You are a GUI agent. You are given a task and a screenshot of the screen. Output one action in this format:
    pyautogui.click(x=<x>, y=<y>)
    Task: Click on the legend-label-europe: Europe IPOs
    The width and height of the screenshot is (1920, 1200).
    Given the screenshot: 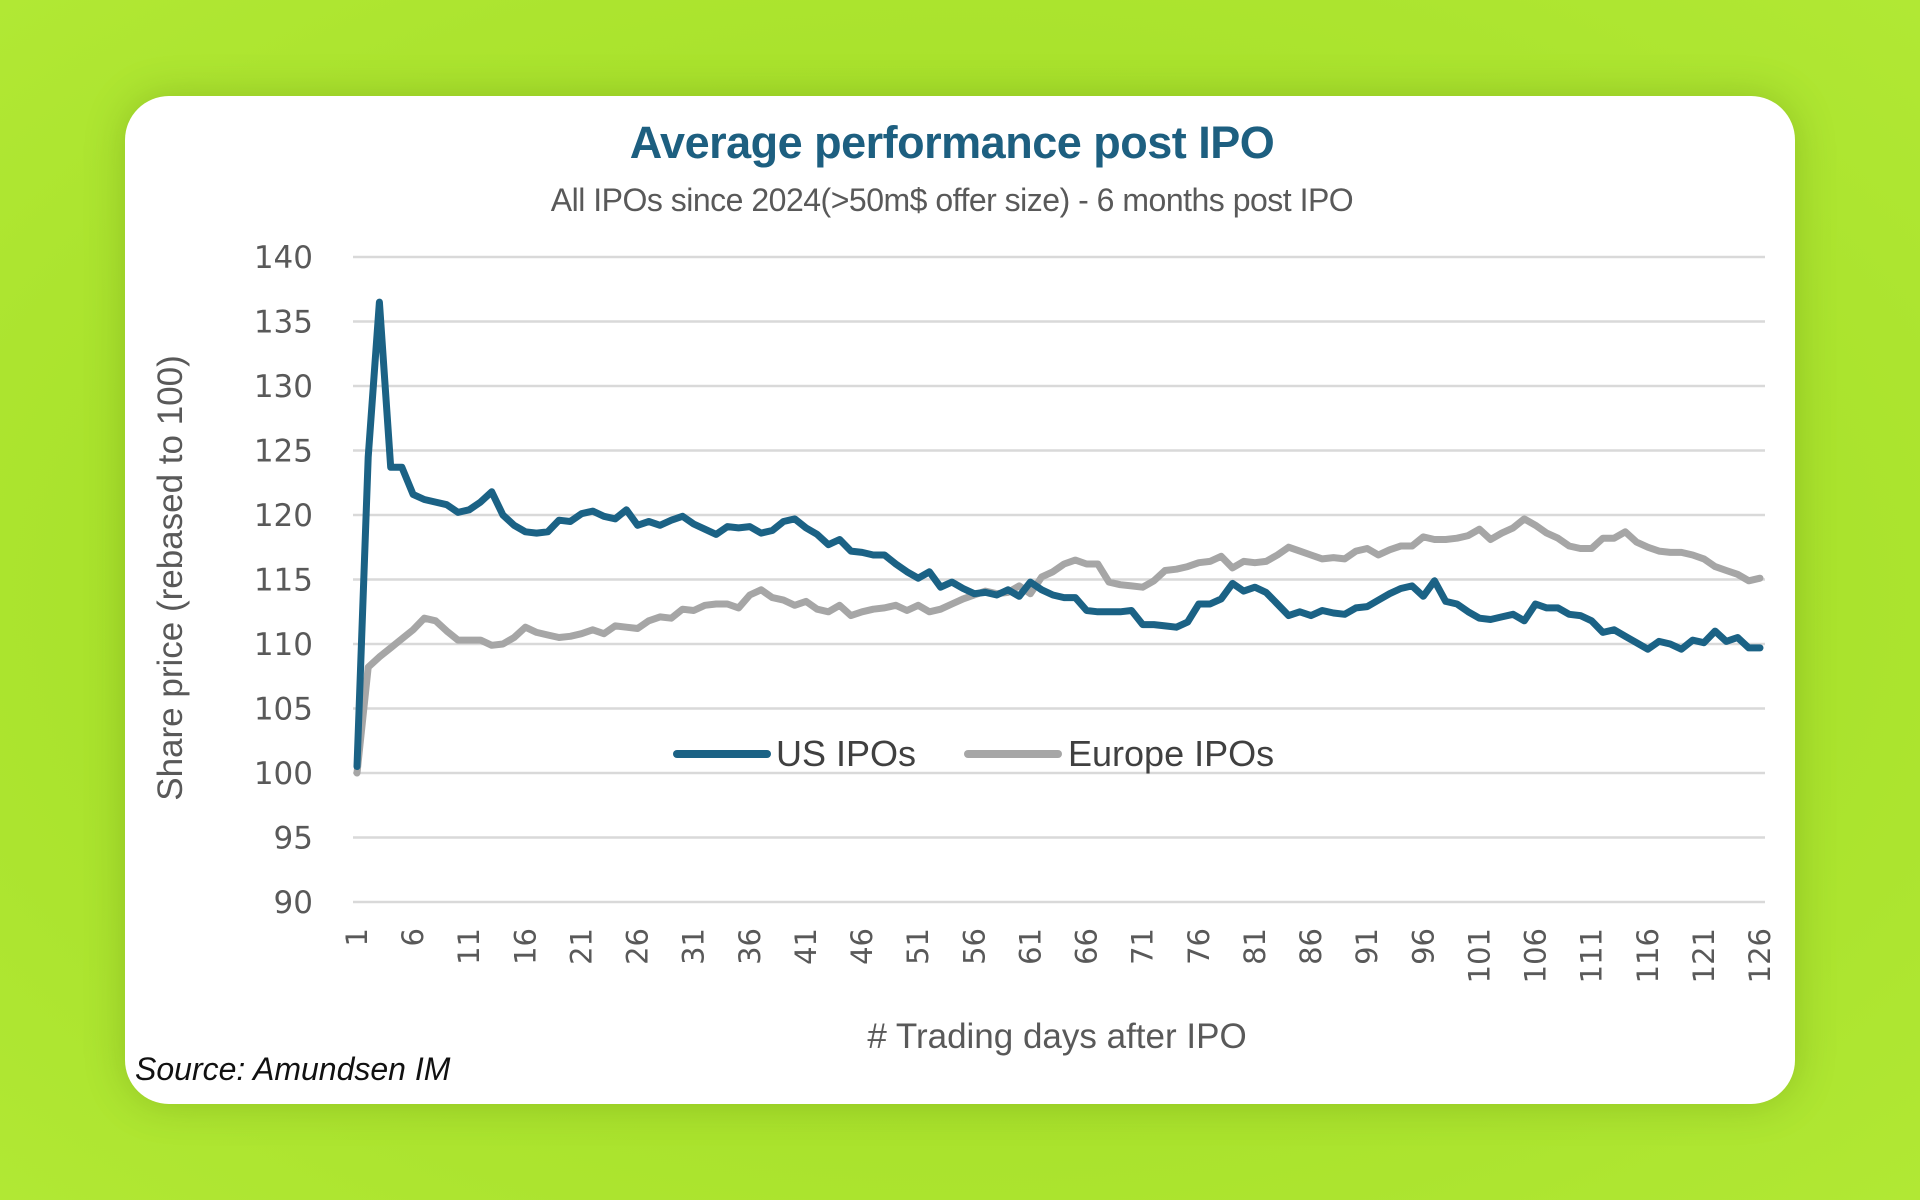 What is the action you would take?
    pyautogui.click(x=1171, y=753)
    